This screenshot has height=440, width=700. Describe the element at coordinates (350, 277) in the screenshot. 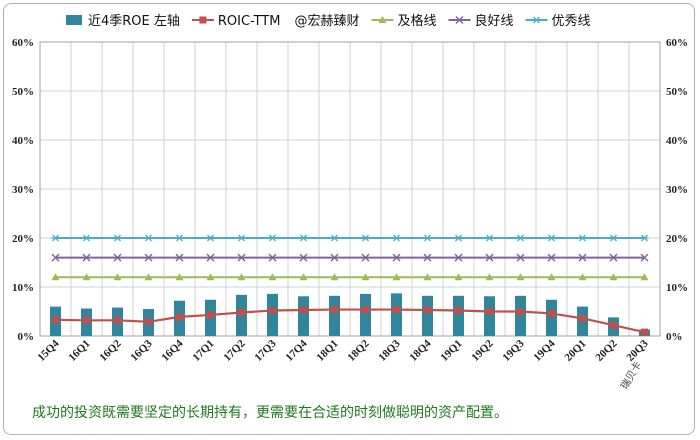

I see `series-triangle` at that location.